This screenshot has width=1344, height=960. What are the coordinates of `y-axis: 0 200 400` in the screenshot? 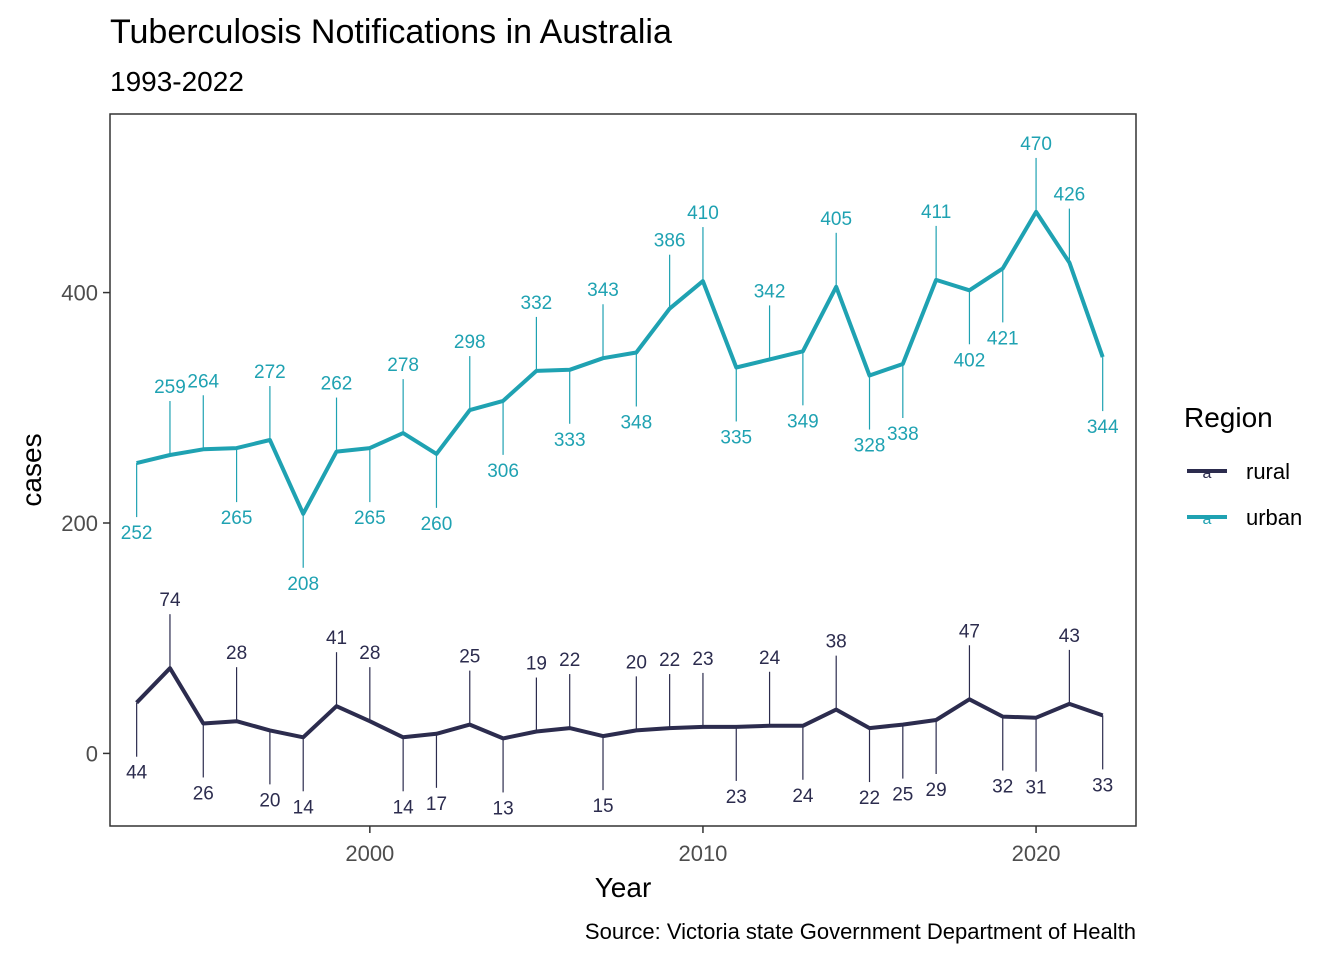 It's located at (85, 523).